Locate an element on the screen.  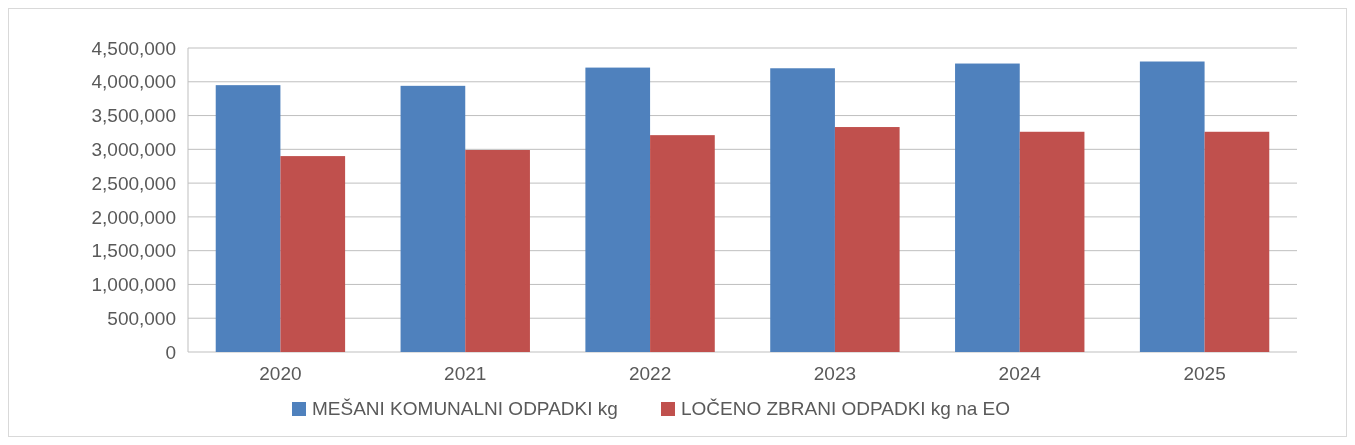
legend-label: MEŠANI KOMUNALNI ODPADKI kg is located at coordinates (465, 408).